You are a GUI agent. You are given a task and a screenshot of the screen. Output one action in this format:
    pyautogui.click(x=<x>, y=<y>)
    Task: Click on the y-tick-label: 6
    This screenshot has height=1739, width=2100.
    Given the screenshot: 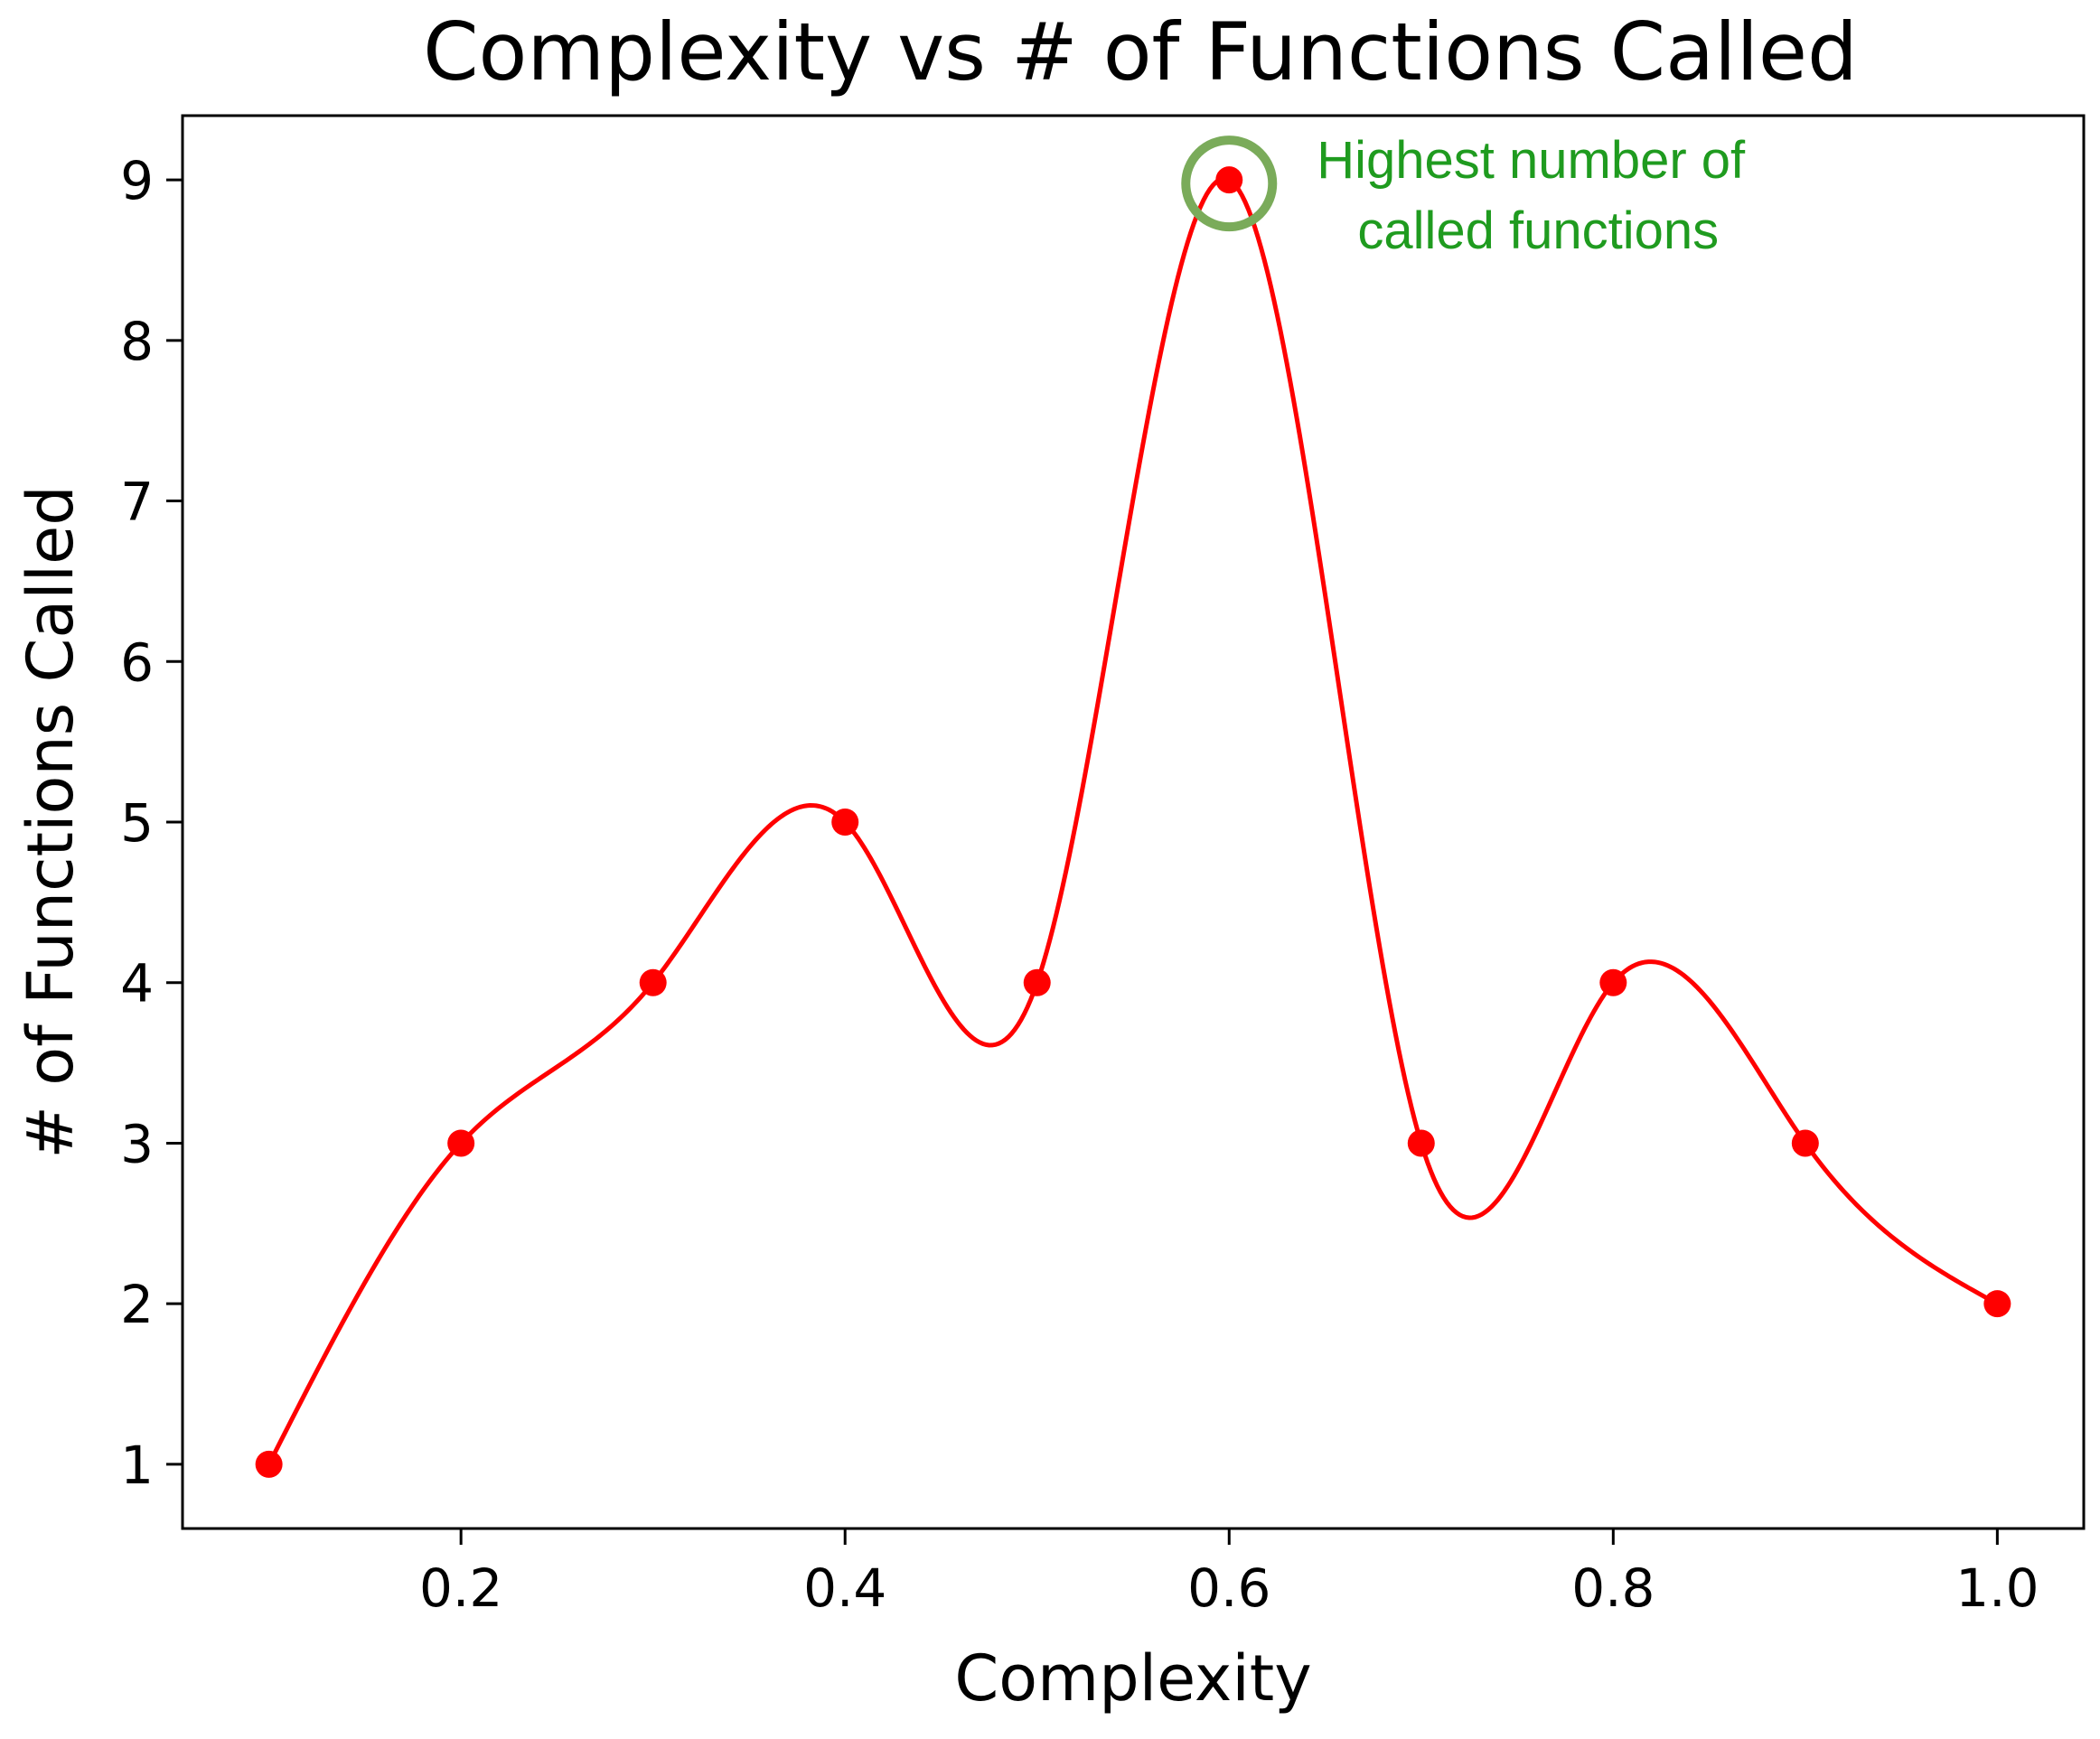 What is the action you would take?
    pyautogui.click(x=137, y=662)
    